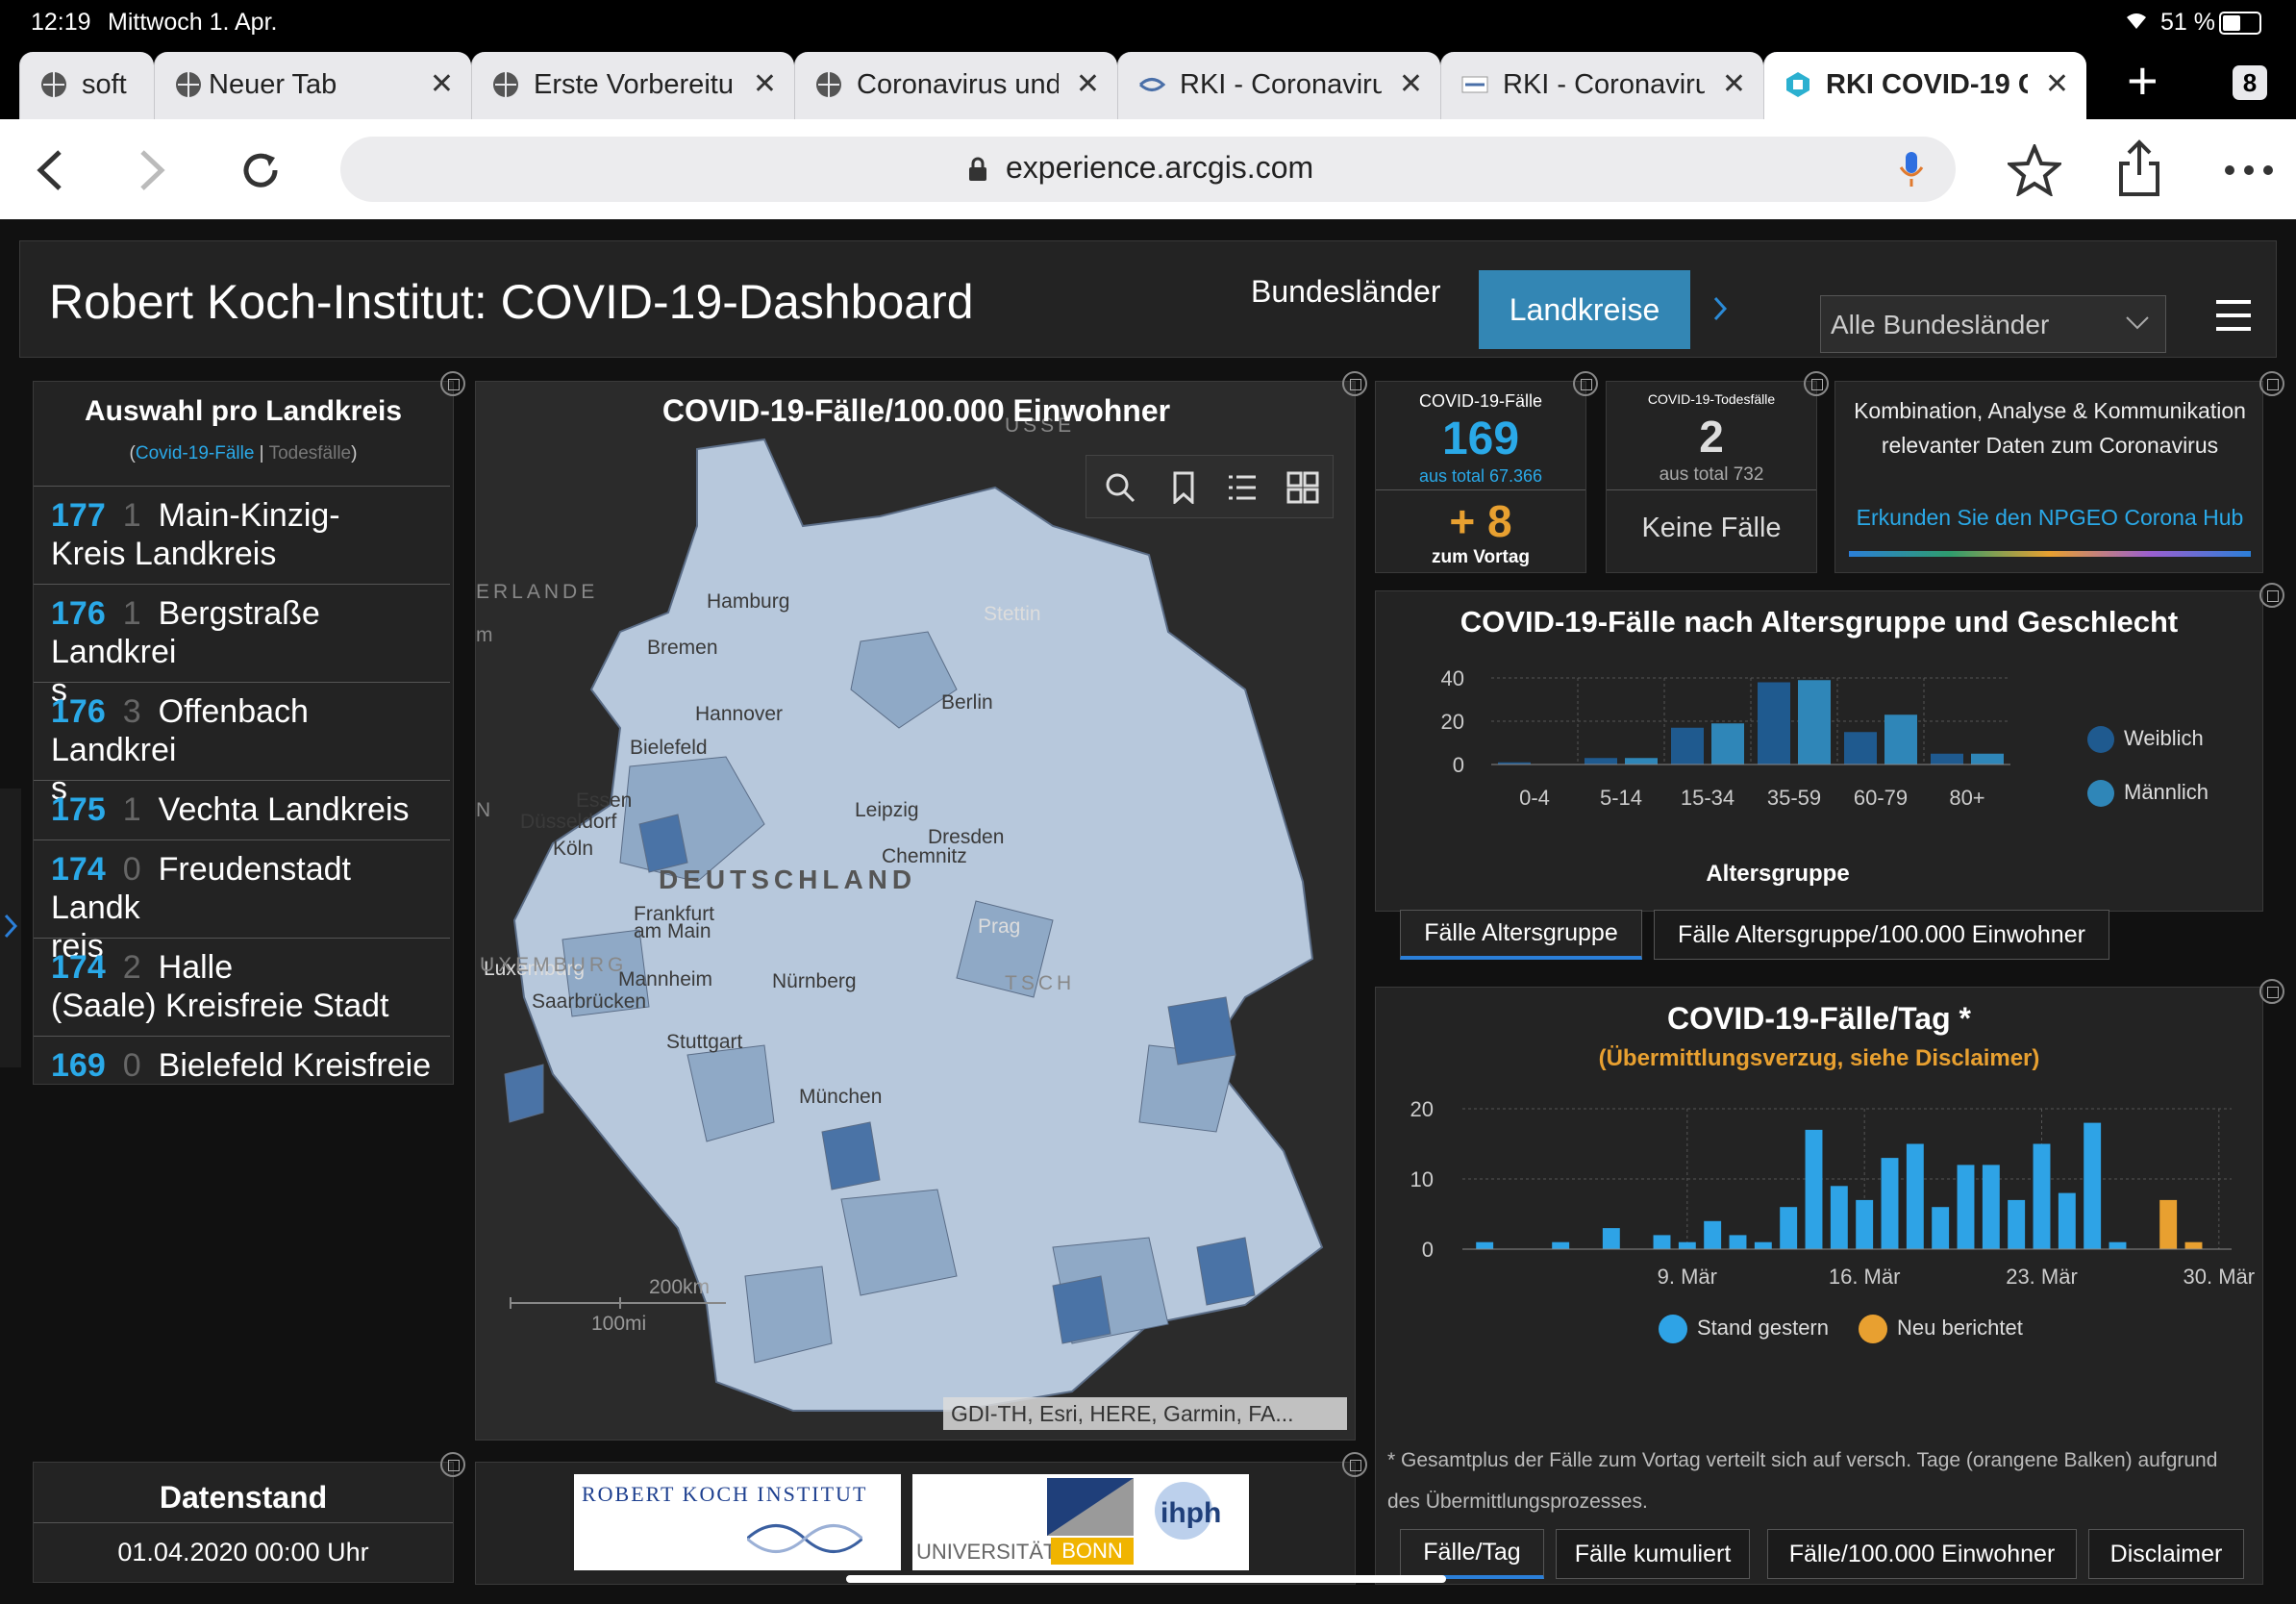 This screenshot has width=2296, height=1604. Describe the element at coordinates (737, 1522) in the screenshot. I see `rki-logo: ROBERT KOCH INSTITUT` at that location.